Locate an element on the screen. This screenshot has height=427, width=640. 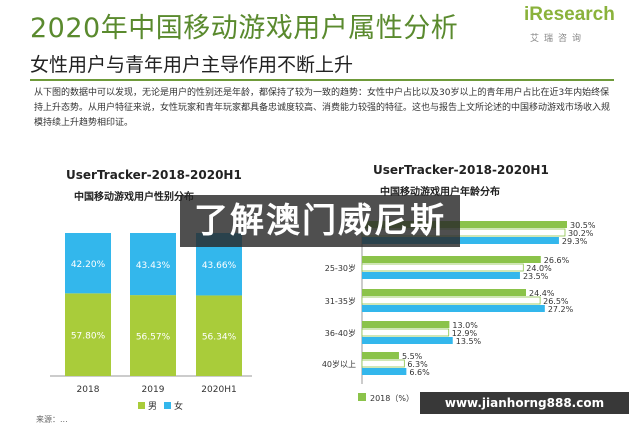
gender-bar-label: 57.80% is located at coordinates (88, 337).